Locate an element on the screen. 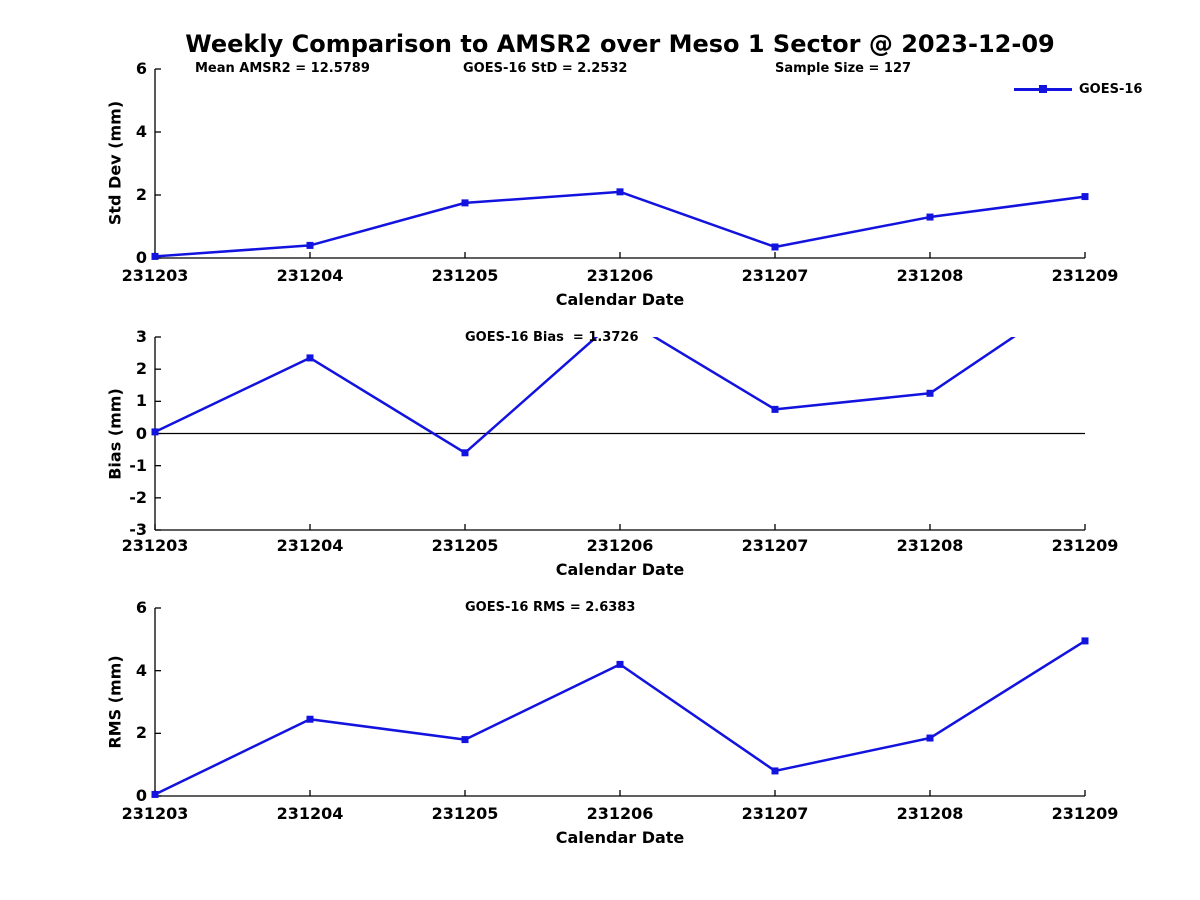  xlabel-bottom: Calendar Date is located at coordinates (620, 837).